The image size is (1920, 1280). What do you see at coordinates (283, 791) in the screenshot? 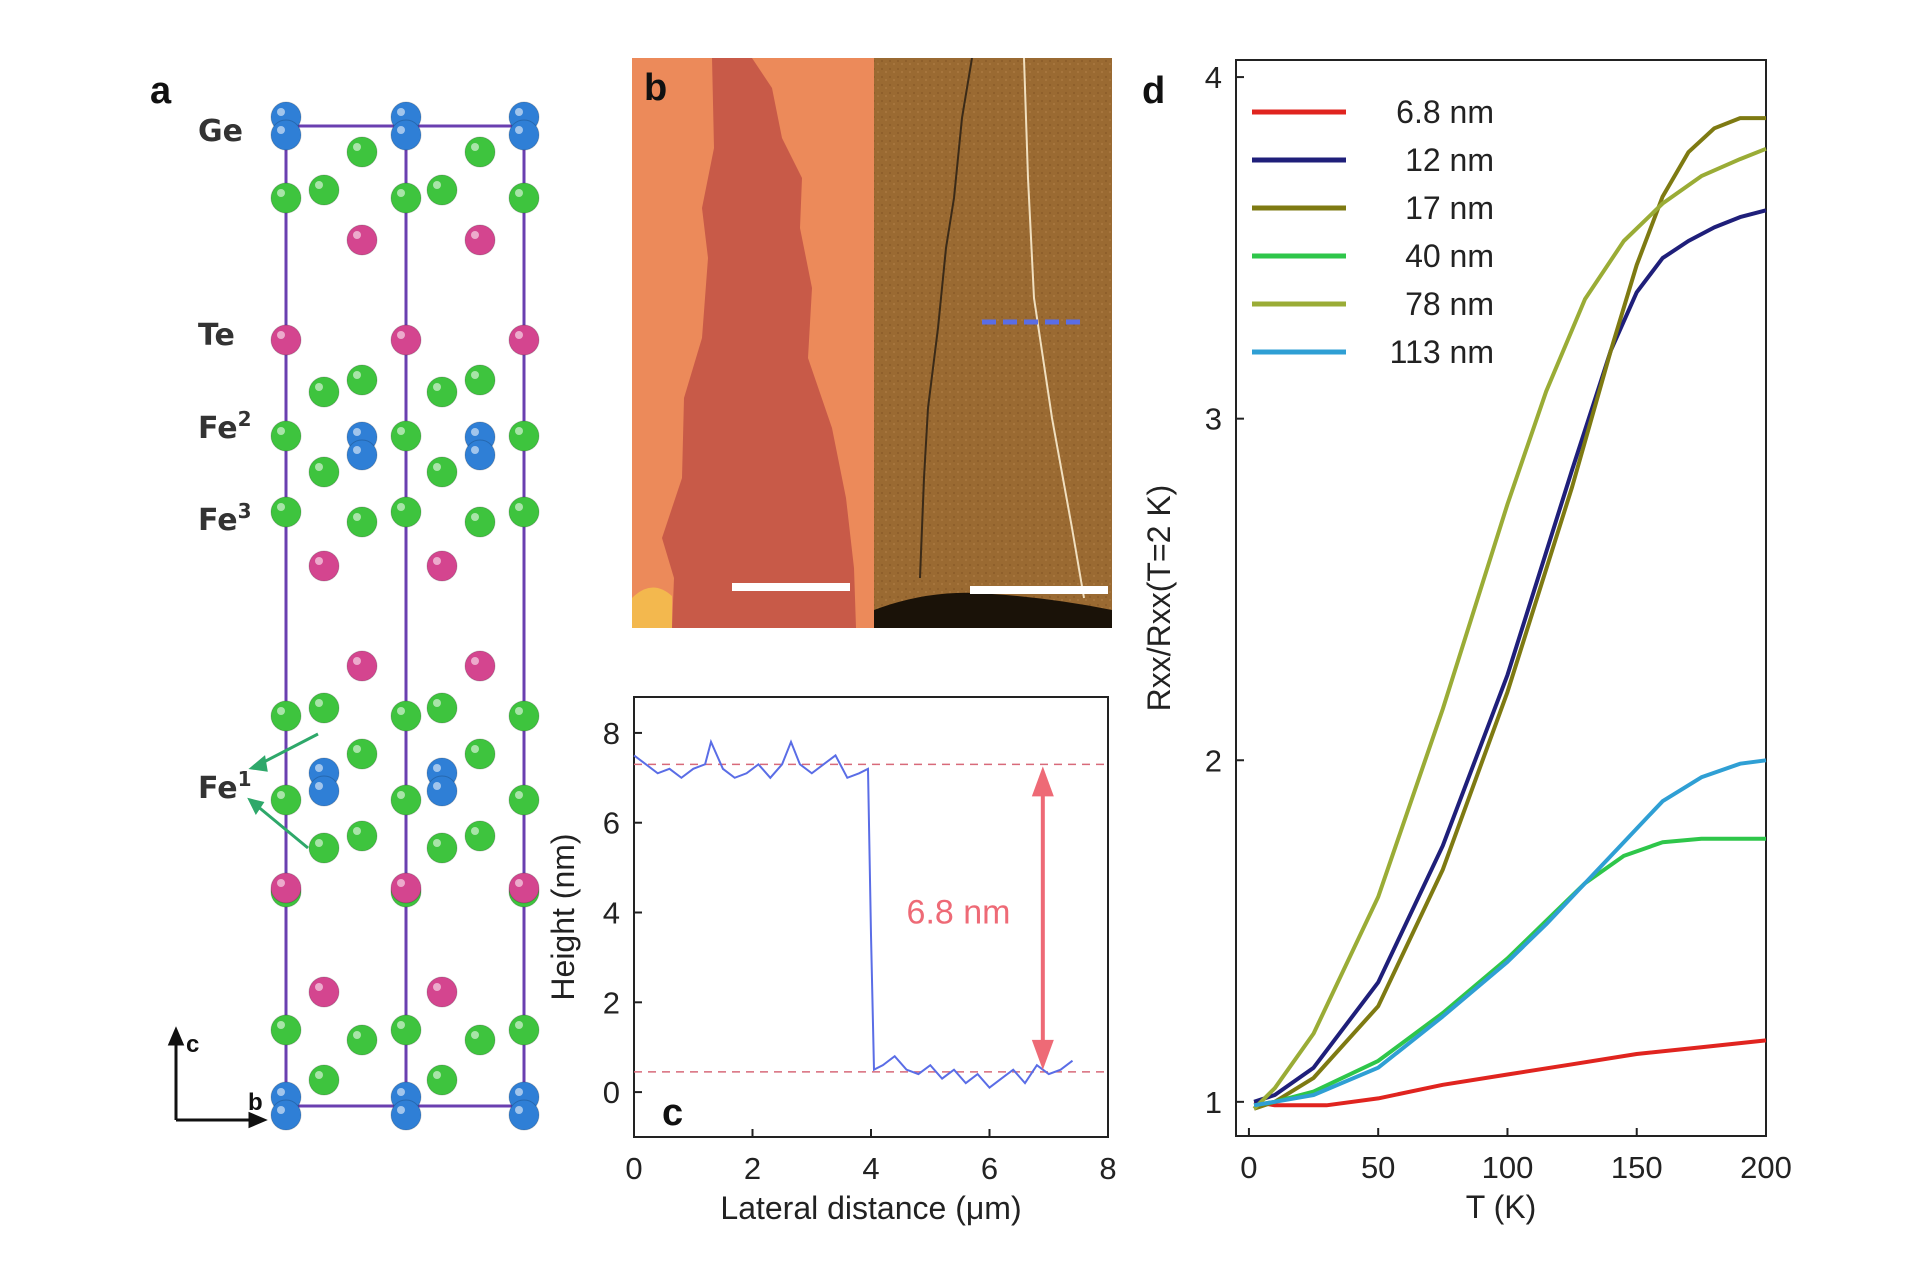
I see `fe1-pointer-arrows` at bounding box center [283, 791].